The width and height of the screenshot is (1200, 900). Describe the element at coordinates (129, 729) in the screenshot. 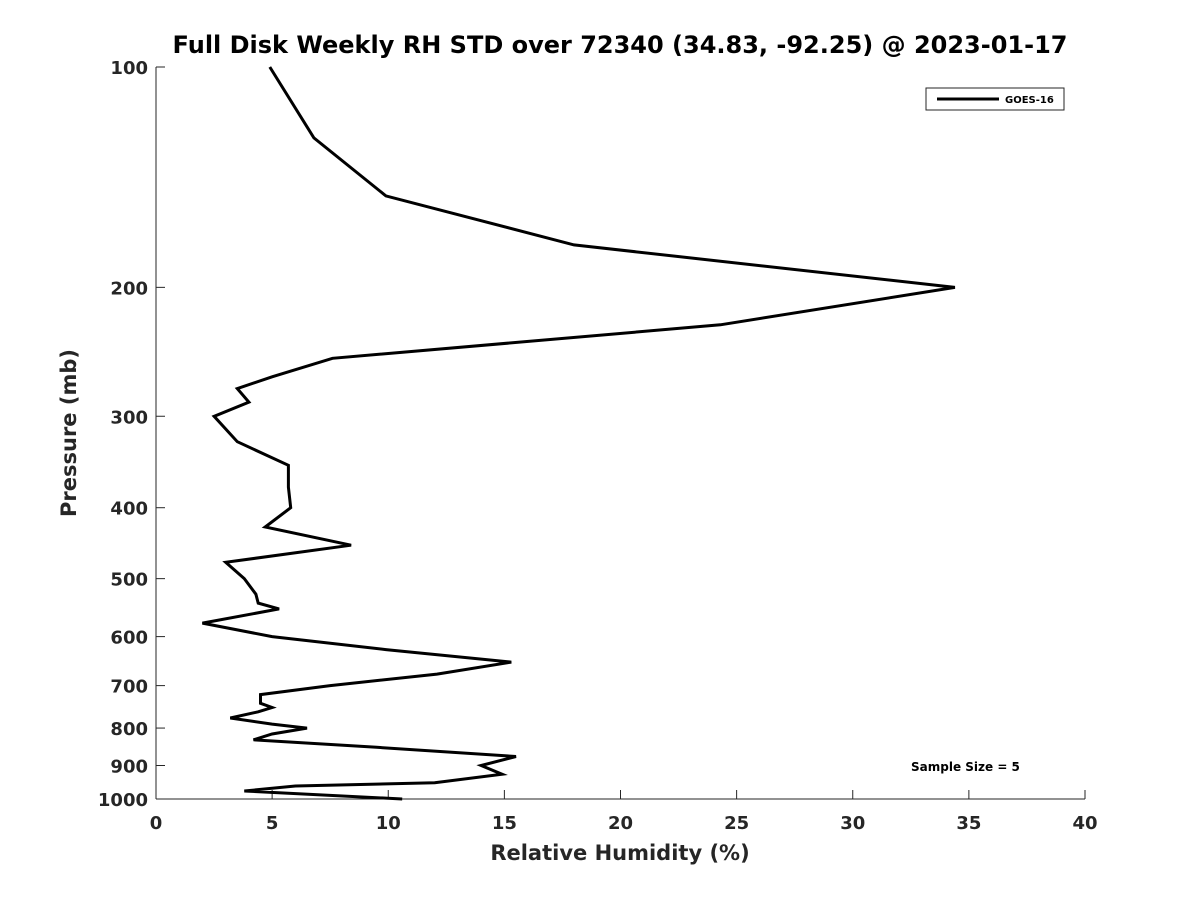

I see `y-tick-label: 800` at that location.